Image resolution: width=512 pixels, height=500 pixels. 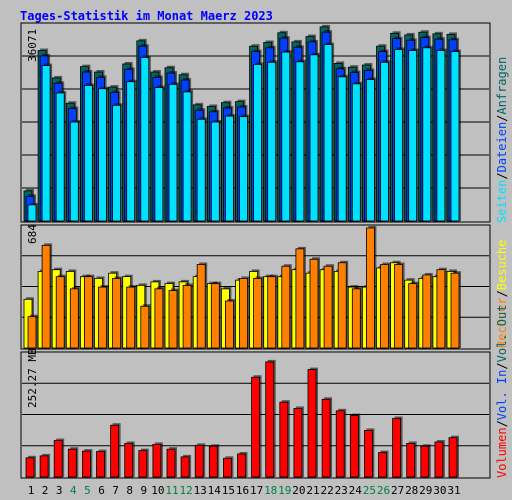 What do you see at coordinates (502, 140) in the screenshot?
I see `legend-top: Seiten/Dateien/Anfragen` at bounding box center [502, 140].